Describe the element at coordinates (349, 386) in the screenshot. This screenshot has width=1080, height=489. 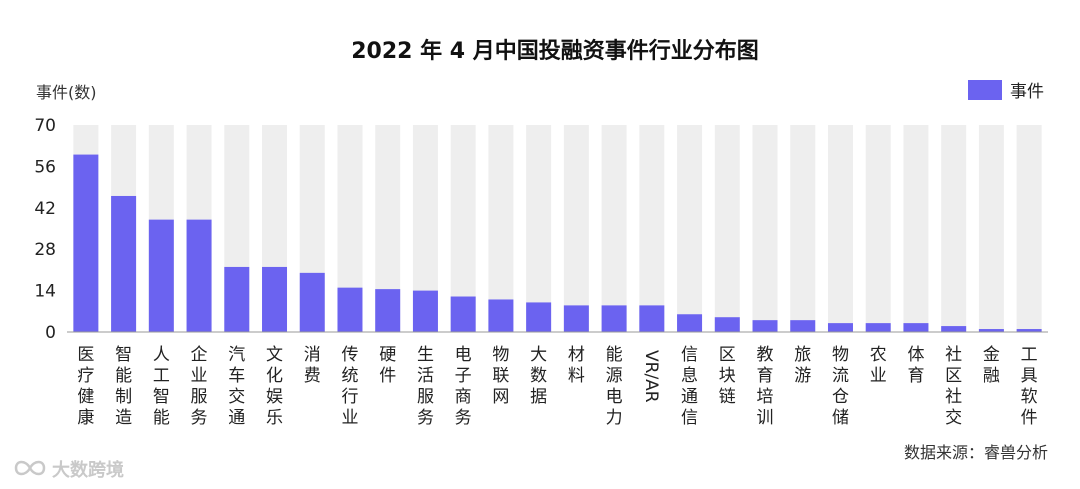
I see `category-label: 传统行业` at that location.